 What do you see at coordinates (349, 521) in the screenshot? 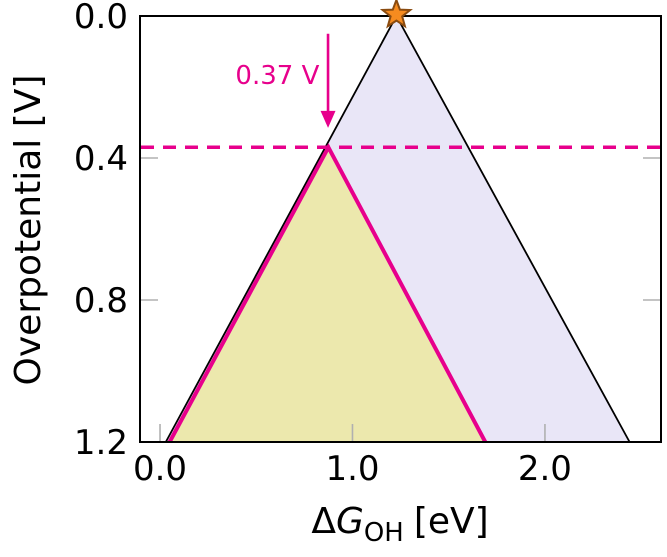
I see `gibbs-energy-symbol: G` at bounding box center [349, 521].